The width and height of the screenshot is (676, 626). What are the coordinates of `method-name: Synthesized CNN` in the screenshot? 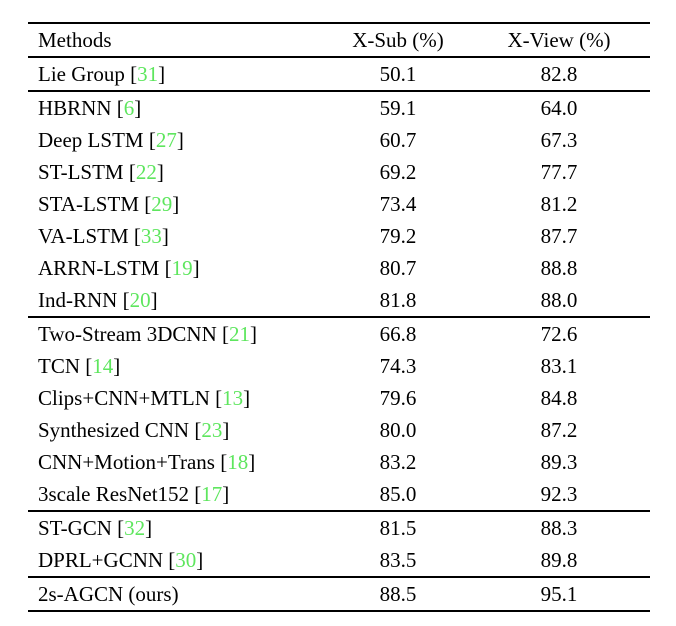 It's located at (114, 429).